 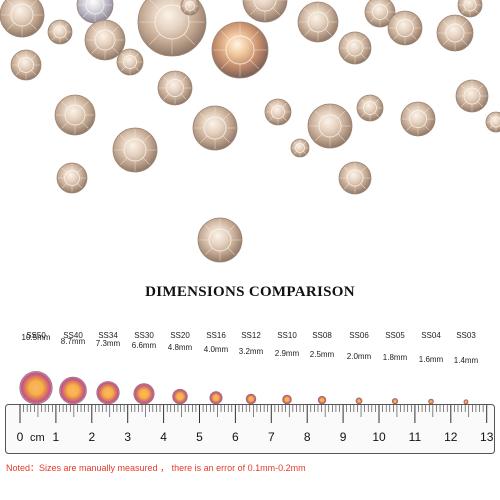 I want to click on rhinestone-ss03, so click(x=466, y=402).